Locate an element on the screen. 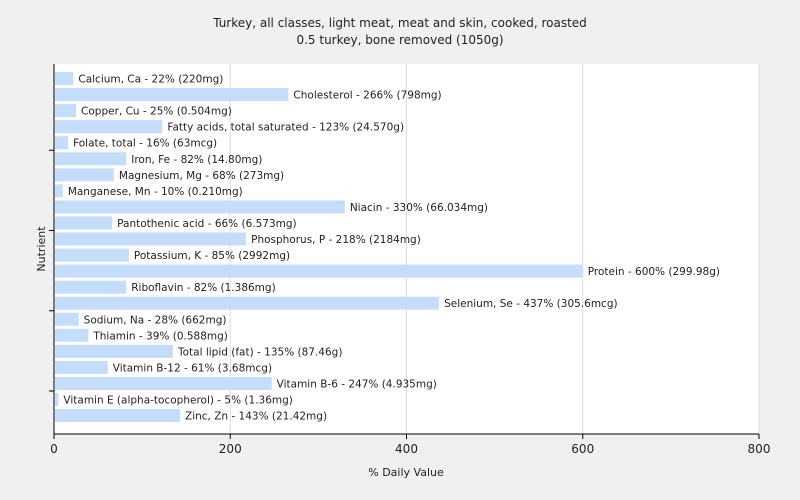 The image size is (800, 500). x-tick-label: 800 is located at coordinates (759, 449).